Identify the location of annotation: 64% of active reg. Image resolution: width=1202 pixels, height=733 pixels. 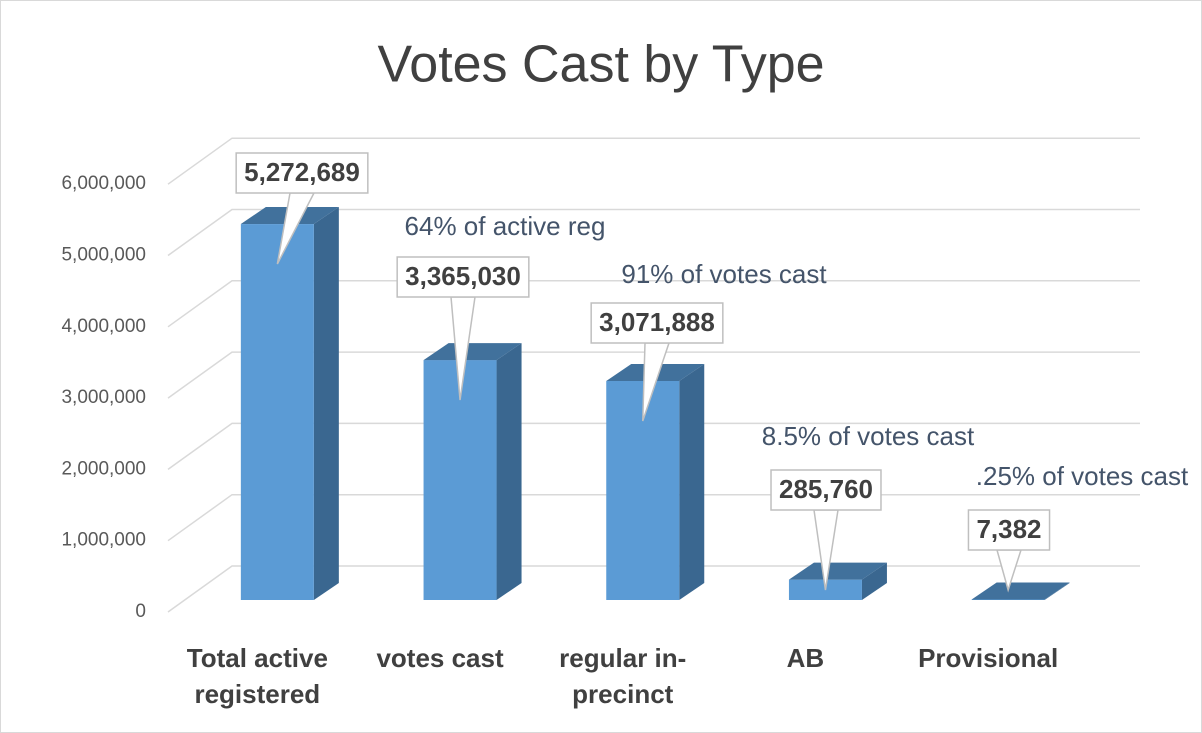
(505, 226).